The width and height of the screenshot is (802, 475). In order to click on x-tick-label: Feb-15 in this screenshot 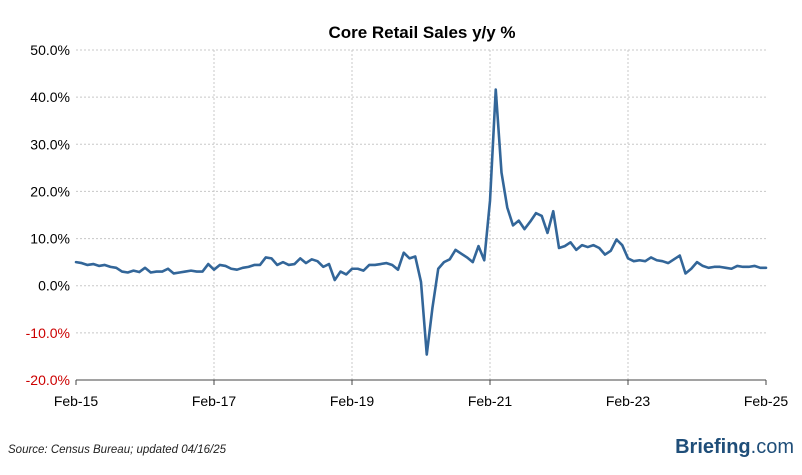, I will do `click(76, 401)`.